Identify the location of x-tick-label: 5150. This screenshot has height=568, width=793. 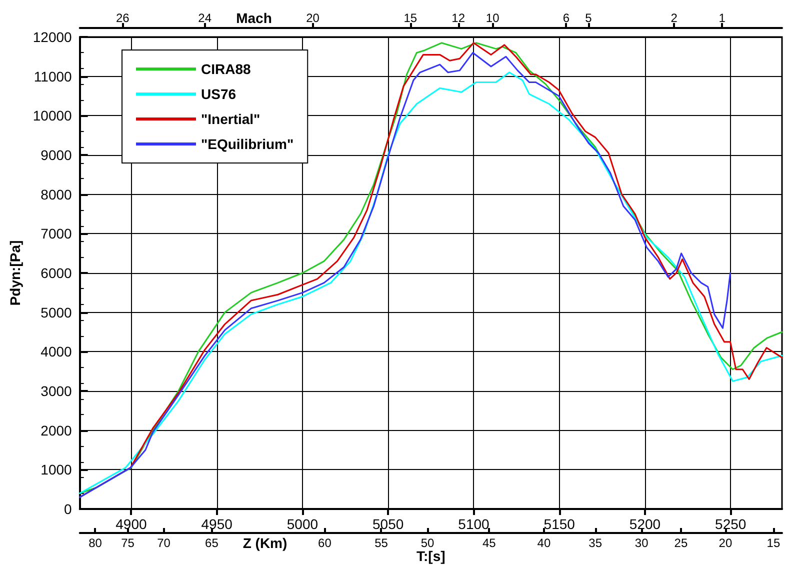
(560, 524).